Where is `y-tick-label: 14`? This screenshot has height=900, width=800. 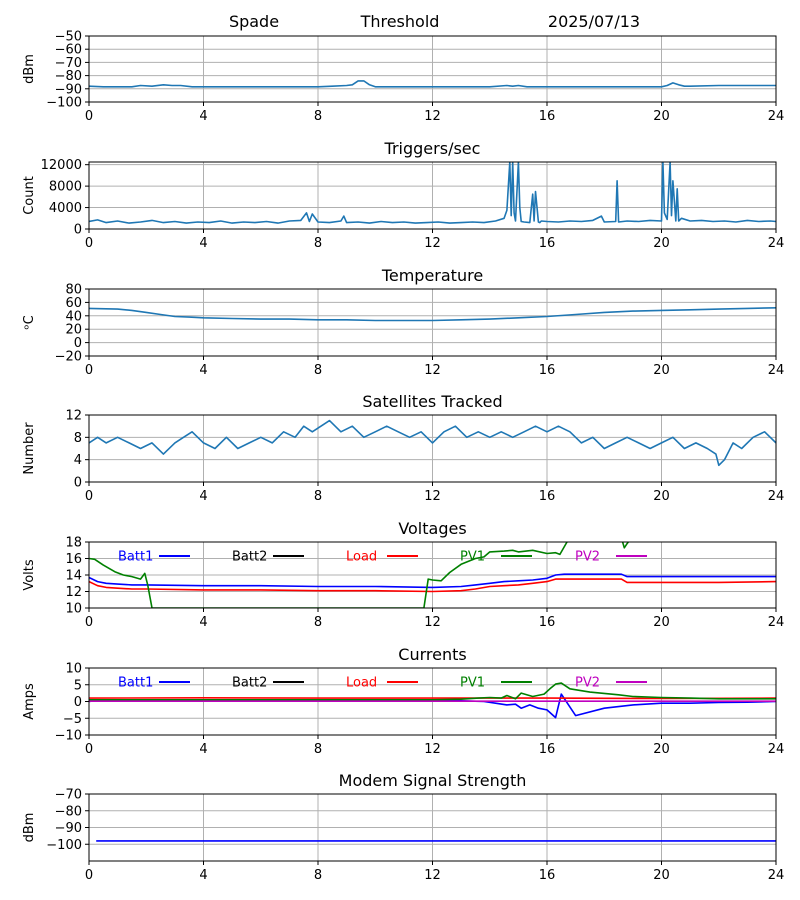
y-tick-label: 14 is located at coordinates (73, 576).